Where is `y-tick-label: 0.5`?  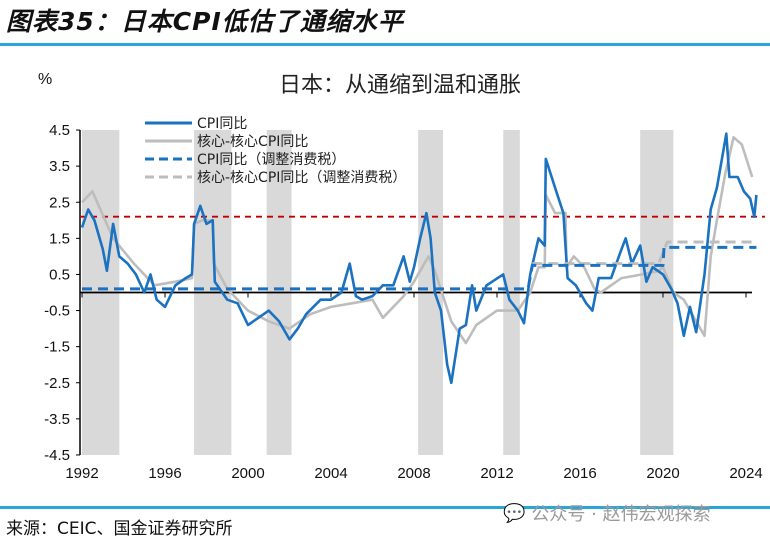 y-tick-label: 0.5 is located at coordinates (59, 274).